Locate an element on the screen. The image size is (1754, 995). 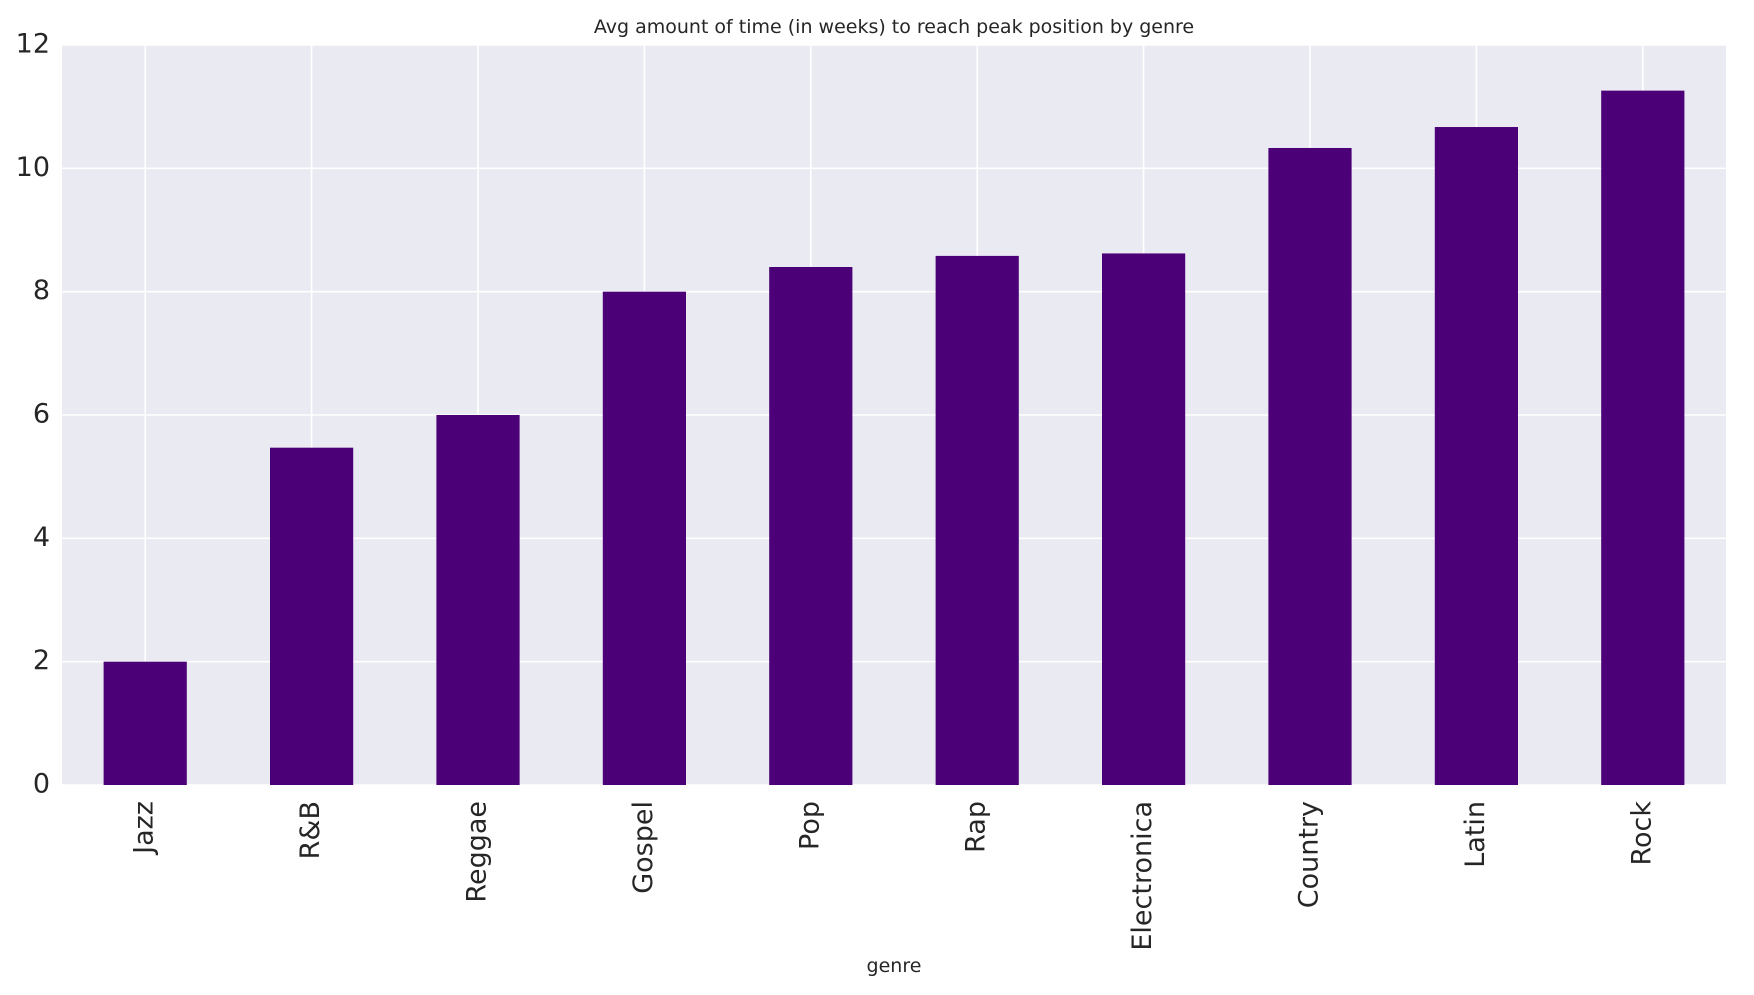
bar-rap is located at coordinates (977, 520).